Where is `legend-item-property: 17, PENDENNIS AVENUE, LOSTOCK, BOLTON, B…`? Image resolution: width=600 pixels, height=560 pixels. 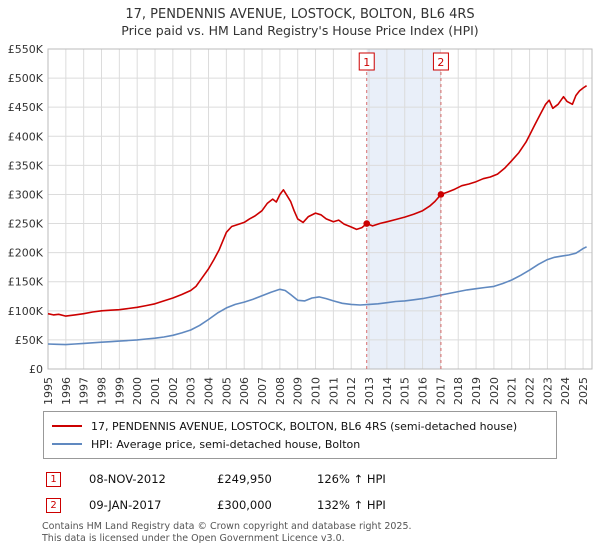 legend-item-property: 17, PENDENNIS AVENUE, LOSTOCK, BOLTON, B… is located at coordinates (300, 426).